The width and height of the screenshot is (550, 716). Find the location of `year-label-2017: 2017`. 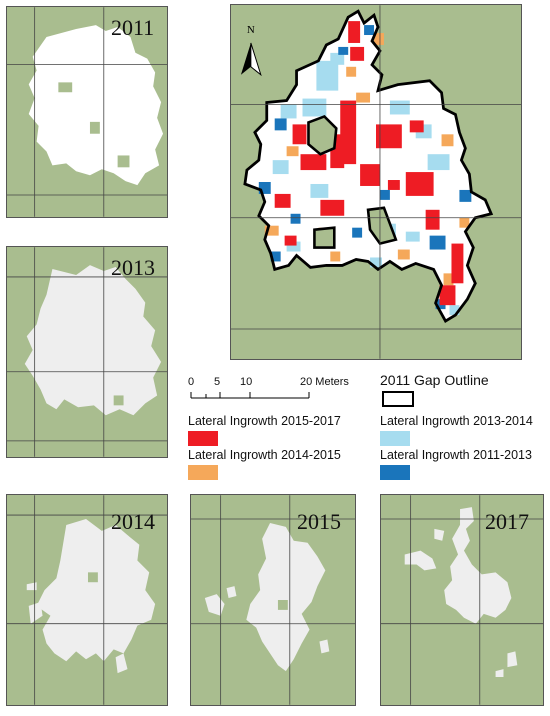

year-label-2017: 2017 is located at coordinates (507, 521).